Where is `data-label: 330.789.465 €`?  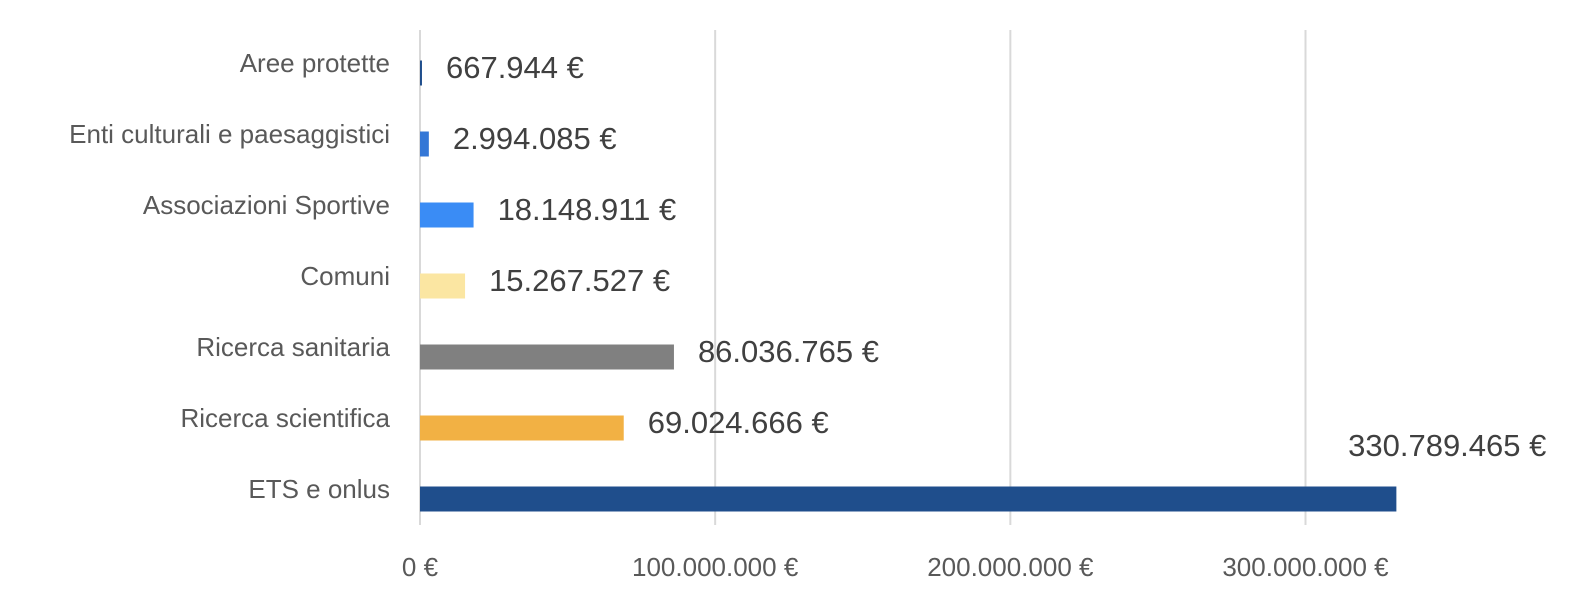
data-label: 330.789.465 € is located at coordinates (1447, 445).